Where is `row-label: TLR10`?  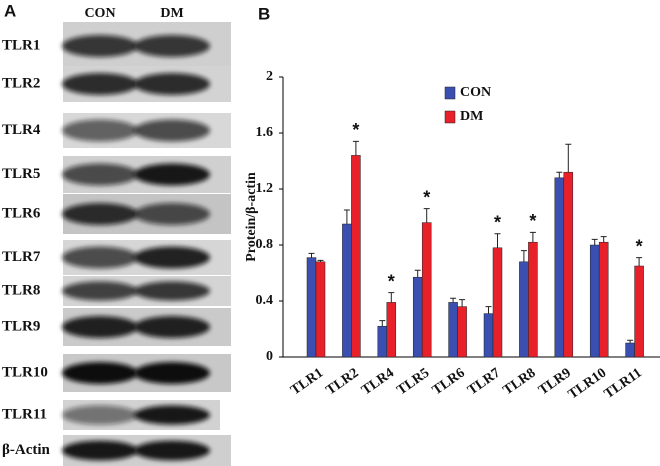 row-label: TLR10 is located at coordinates (25, 372).